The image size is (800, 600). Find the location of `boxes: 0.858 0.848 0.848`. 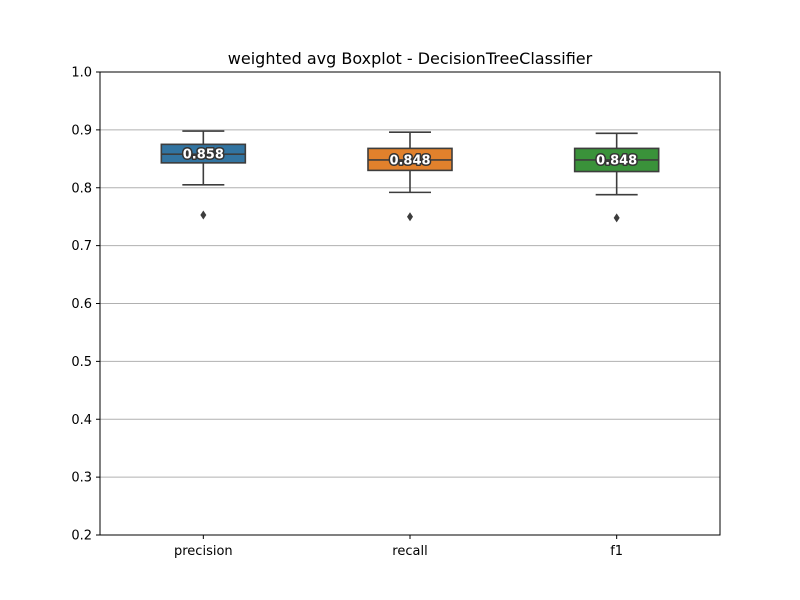

boxes: 0.858 0.848 0.848 is located at coordinates (410, 176).